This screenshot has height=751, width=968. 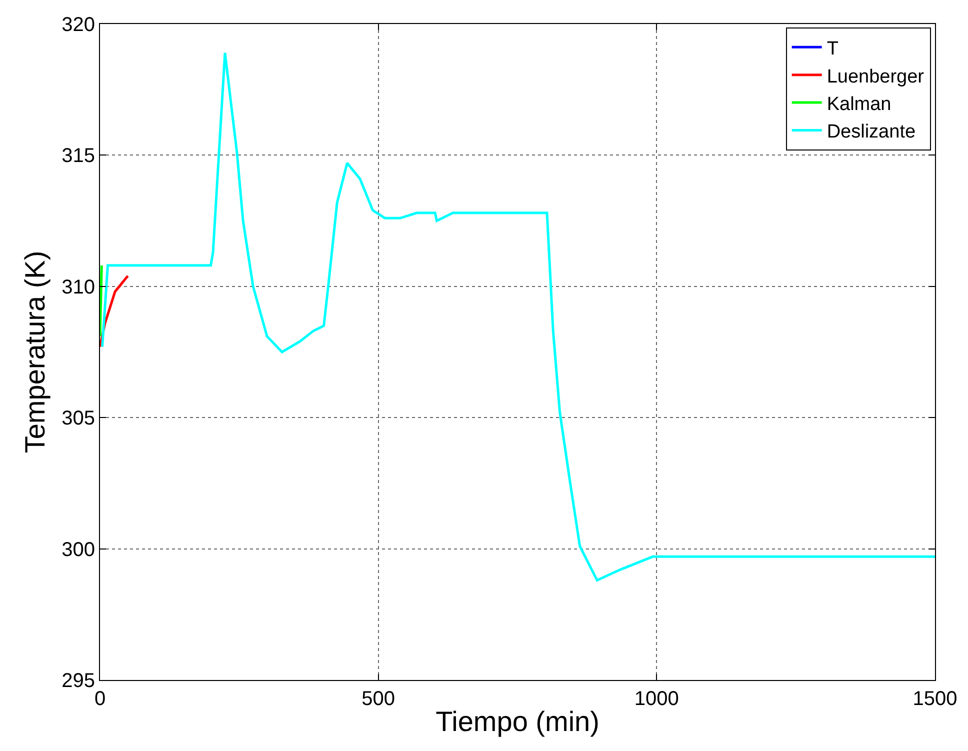 I want to click on y-tick-label: 305, so click(x=78, y=419).